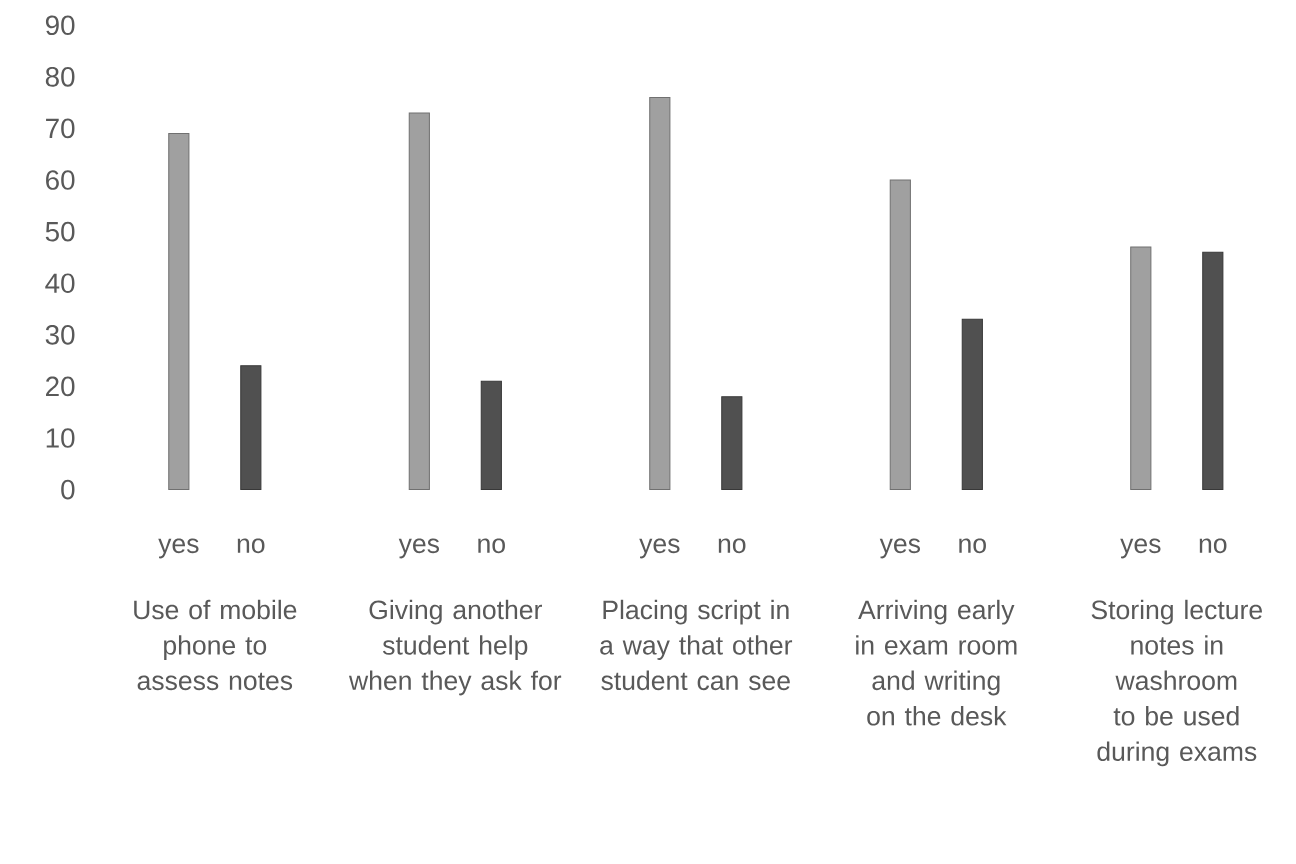 This screenshot has width=1296, height=864. Describe the element at coordinates (60, 128) in the screenshot. I see `y-tick-label: 70` at that location.